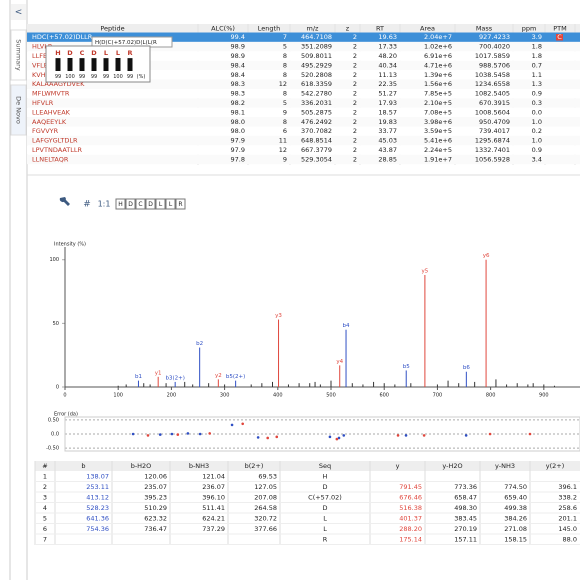 The width and height of the screenshot is (580, 580). I want to click on ion-cell: L, so click(325, 518).